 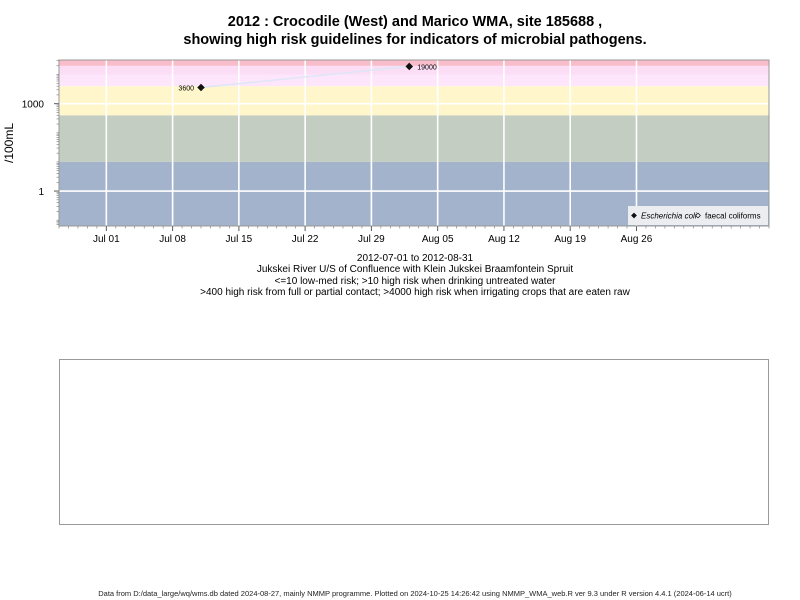 What do you see at coordinates (186, 88) in the screenshot?
I see `data-label-0-0: 3600` at bounding box center [186, 88].